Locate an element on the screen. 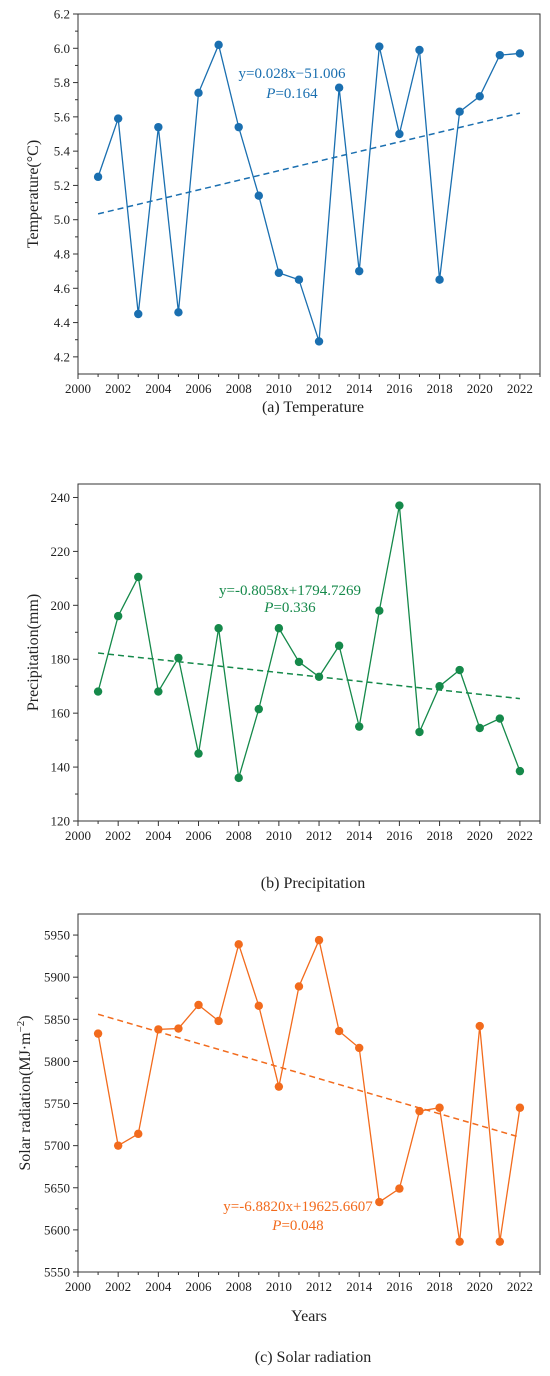 Image resolution: width=550 pixels, height=1376 pixels. chart-3-p-number: =0.048 is located at coordinates (302, 1226).